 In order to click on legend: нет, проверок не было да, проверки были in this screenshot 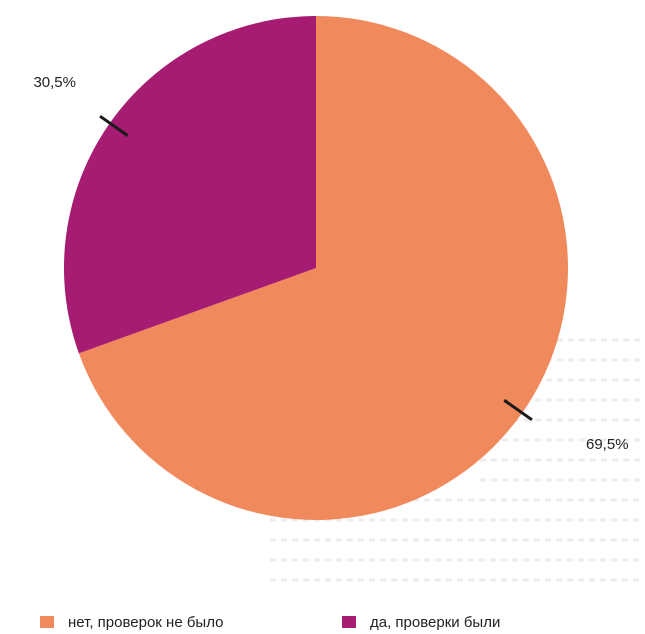, I will do `click(270, 622)`.